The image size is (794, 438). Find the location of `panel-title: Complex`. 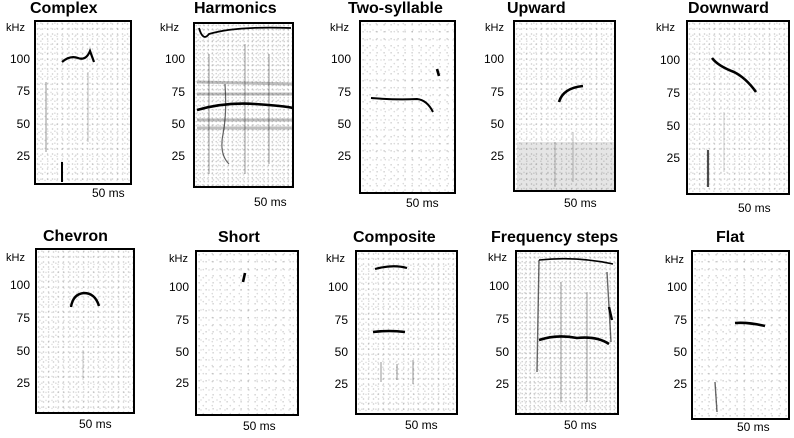

panel-title: Complex is located at coordinates (64, 8).